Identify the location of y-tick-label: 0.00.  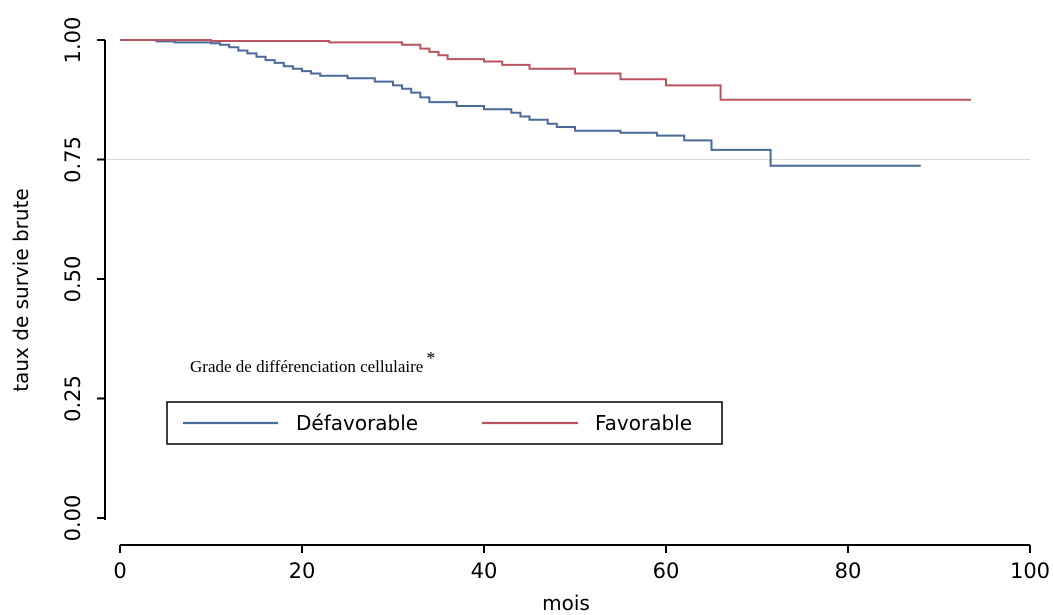
(73, 518).